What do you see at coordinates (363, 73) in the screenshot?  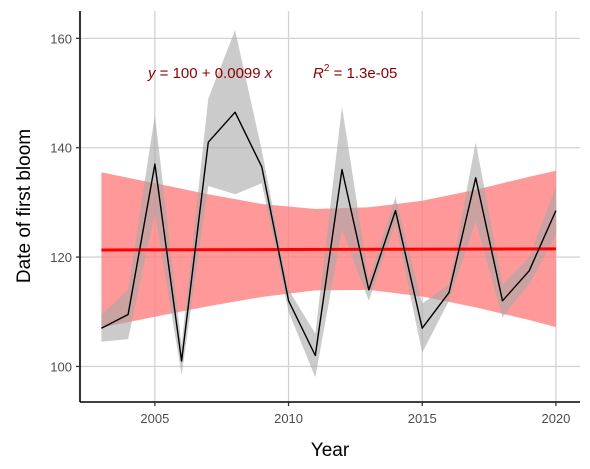 I see `r2-value: = 1.3e-05` at bounding box center [363, 73].